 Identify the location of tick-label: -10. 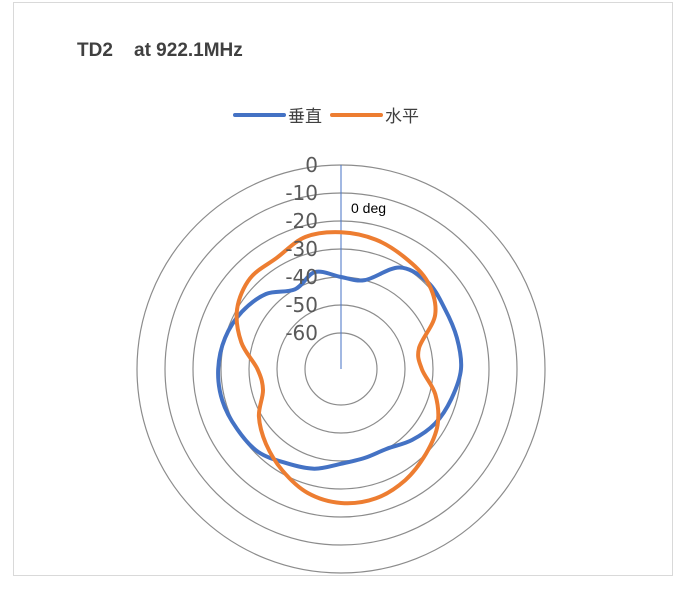
(301, 193).